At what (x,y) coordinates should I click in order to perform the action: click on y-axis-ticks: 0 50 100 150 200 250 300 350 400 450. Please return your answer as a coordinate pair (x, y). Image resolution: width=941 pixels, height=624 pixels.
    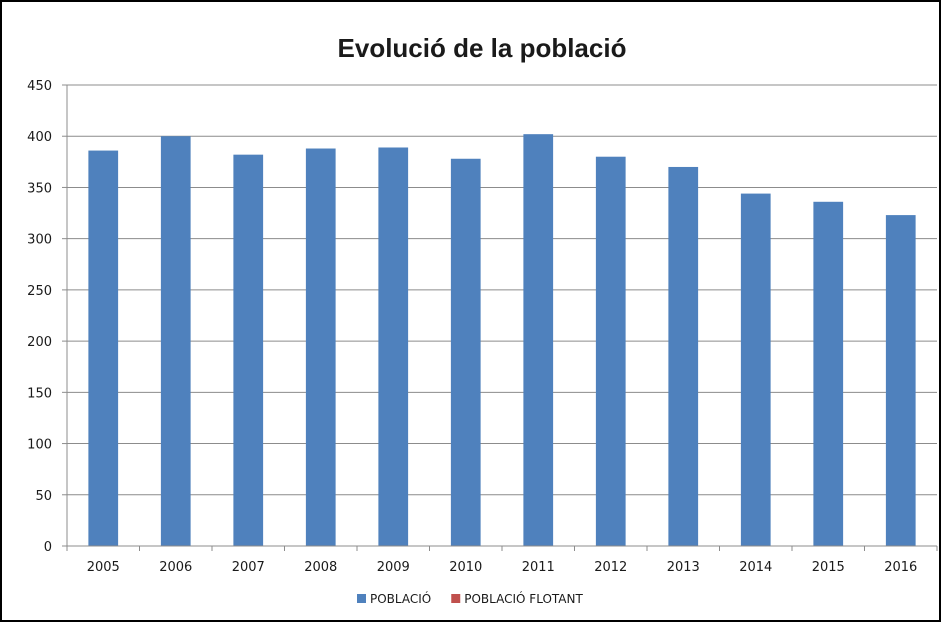
    Looking at the image, I should click on (47, 317).